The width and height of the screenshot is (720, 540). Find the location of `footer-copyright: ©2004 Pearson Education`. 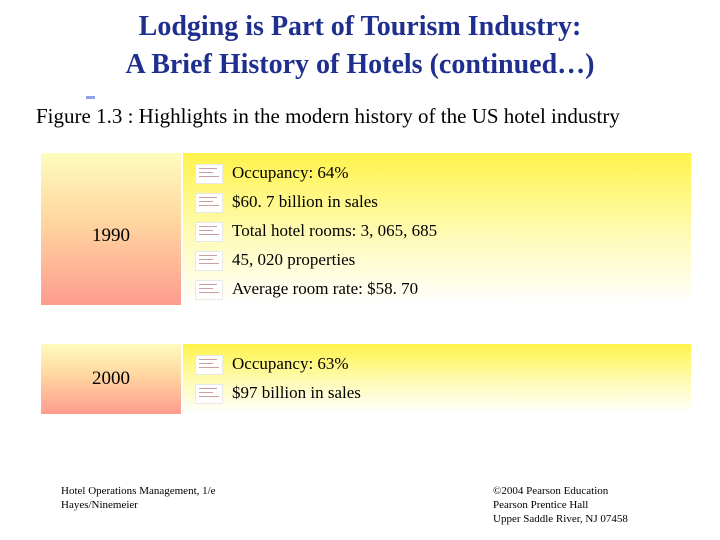

footer-copyright: ©2004 Pearson Education is located at coordinates (551, 491).